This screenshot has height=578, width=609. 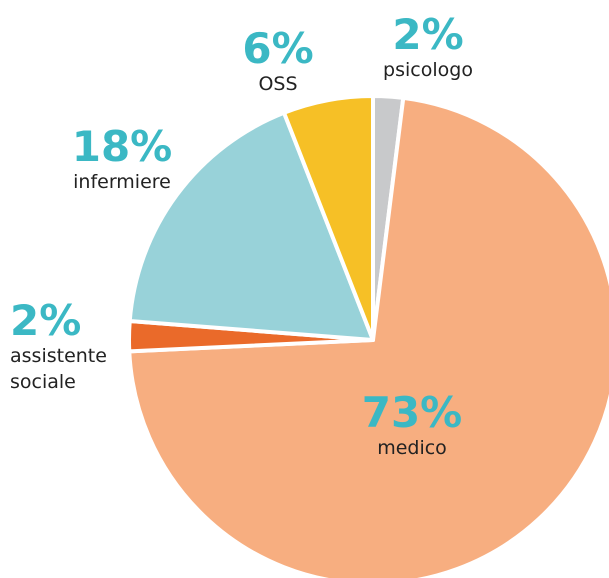 I want to click on pie-slice, so click(x=328, y=218).